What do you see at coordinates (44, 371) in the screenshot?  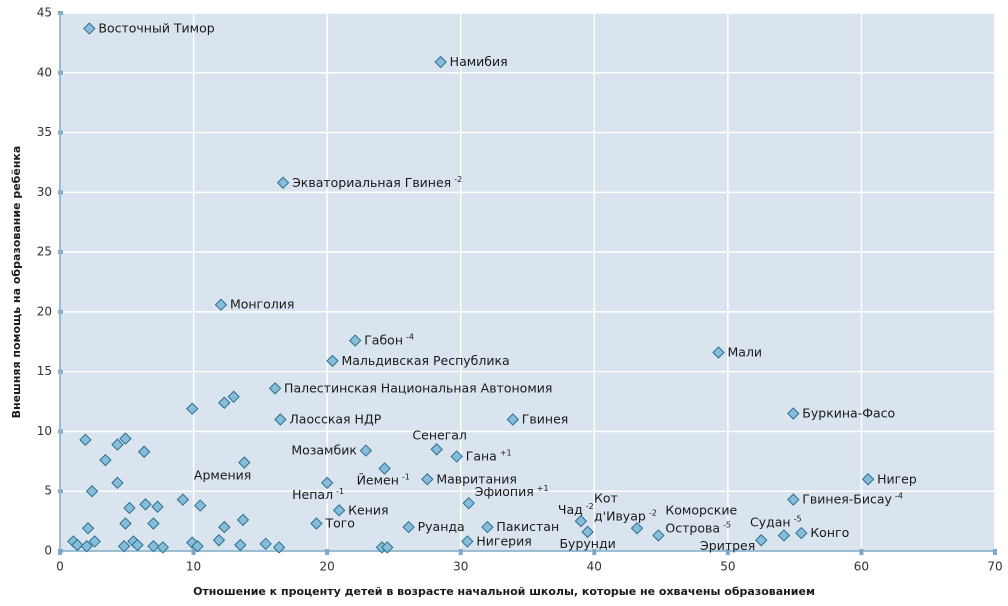 I see `y-tick-label: 15` at bounding box center [44, 371].